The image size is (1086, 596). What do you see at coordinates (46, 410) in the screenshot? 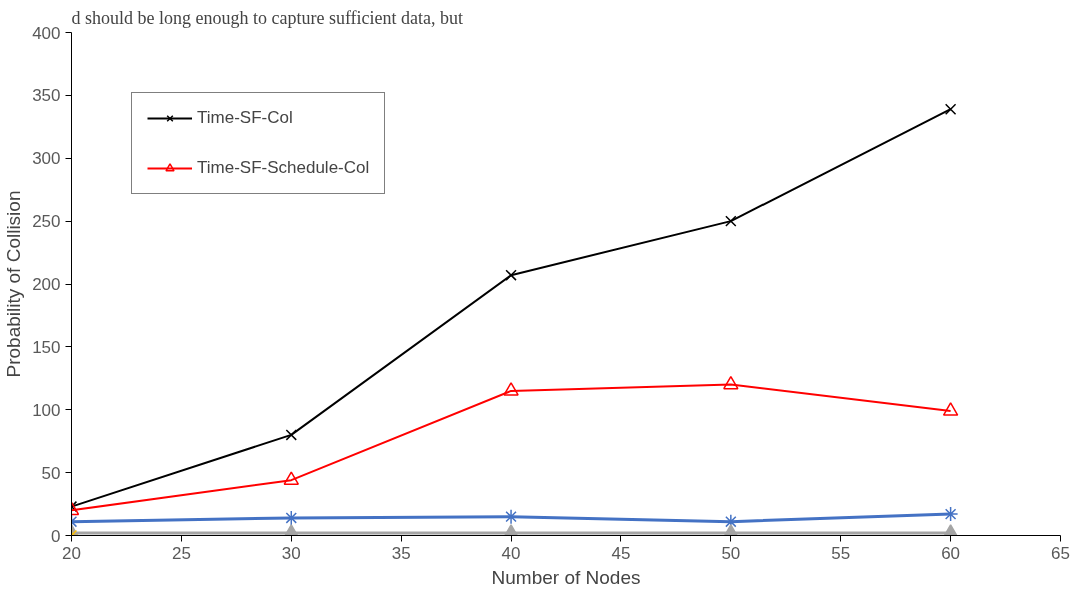
I see `y-tick-label: 100` at bounding box center [46, 410].